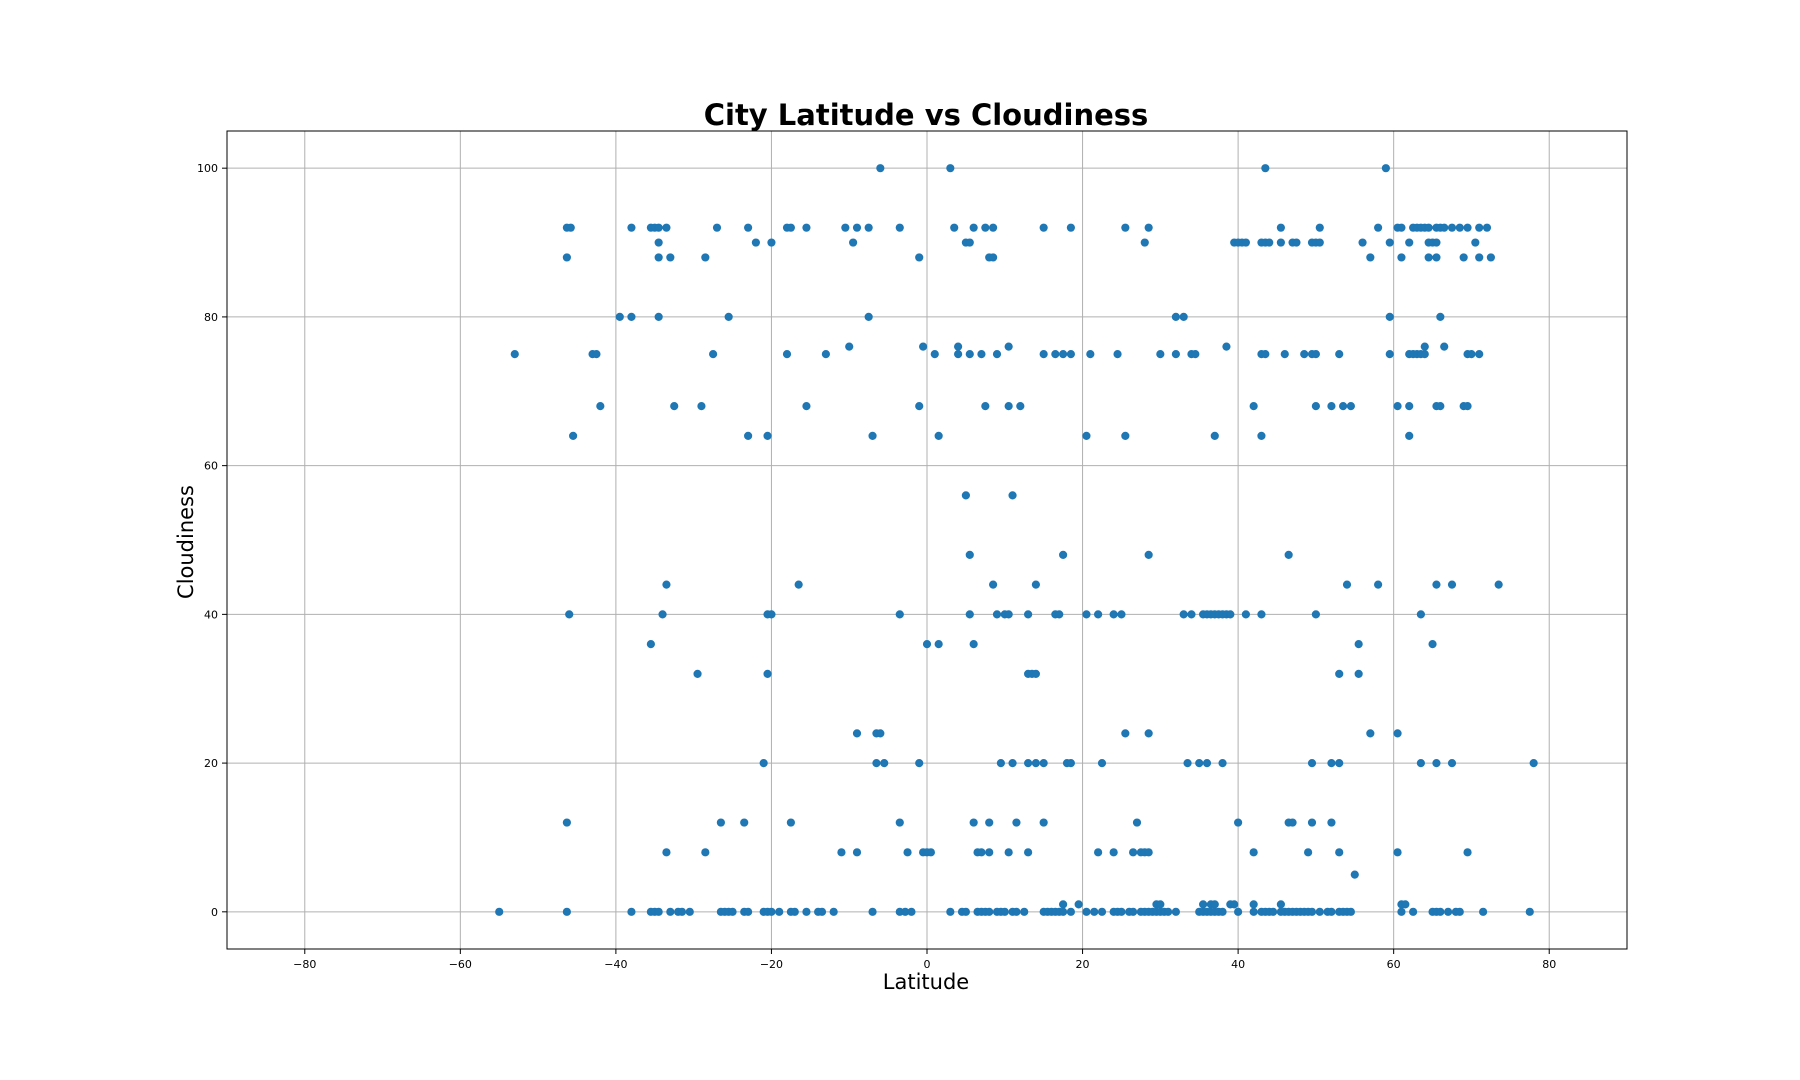  Describe the element at coordinates (1549, 964) in the screenshot. I see `x-tick-label: 80` at that location.